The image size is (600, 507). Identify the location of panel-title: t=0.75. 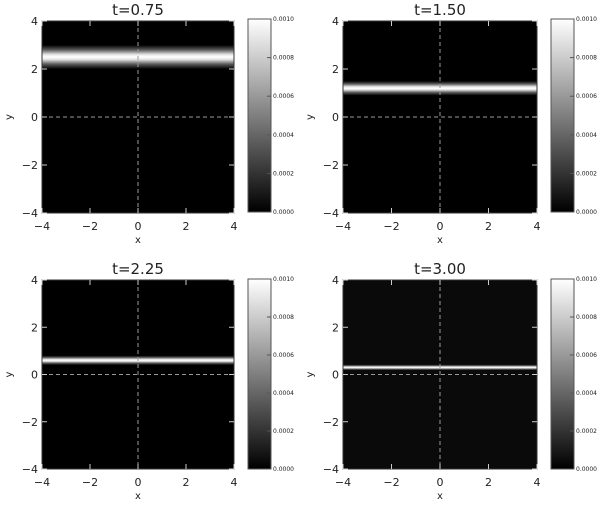
(138, 10).